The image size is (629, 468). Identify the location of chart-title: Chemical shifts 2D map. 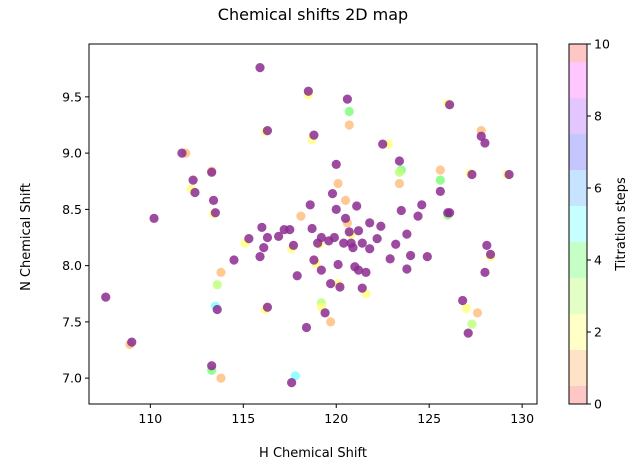
(313, 14).